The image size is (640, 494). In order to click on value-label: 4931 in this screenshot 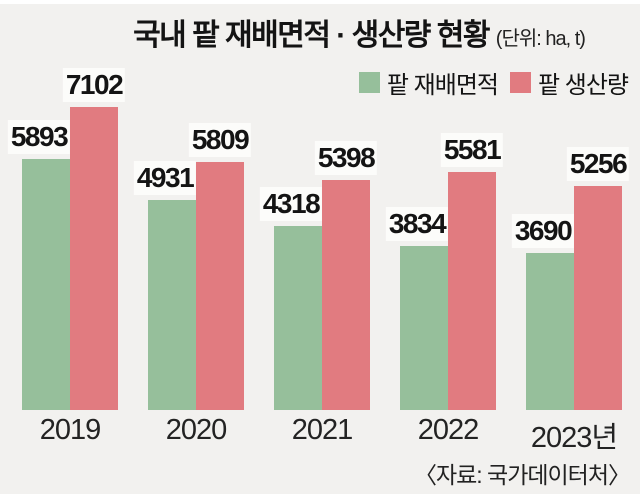, I will do `click(165, 178)`.